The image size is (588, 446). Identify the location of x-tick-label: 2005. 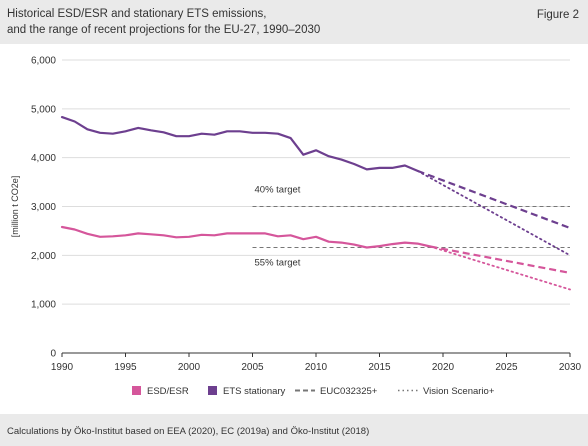
(252, 367).